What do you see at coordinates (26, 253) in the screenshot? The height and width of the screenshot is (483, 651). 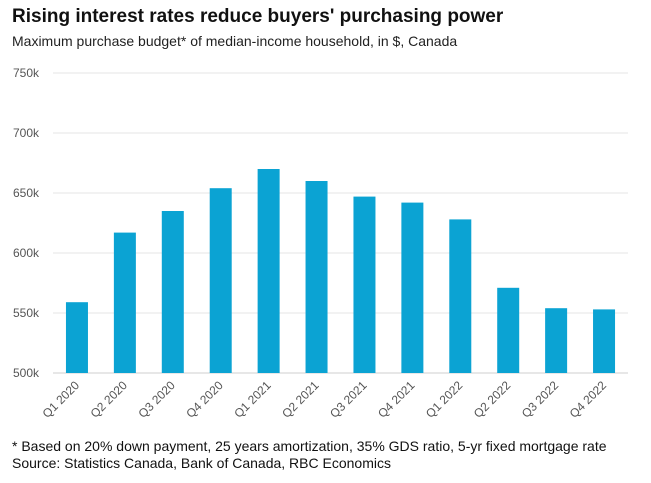 I see `y-tick-label: 600k` at bounding box center [26, 253].